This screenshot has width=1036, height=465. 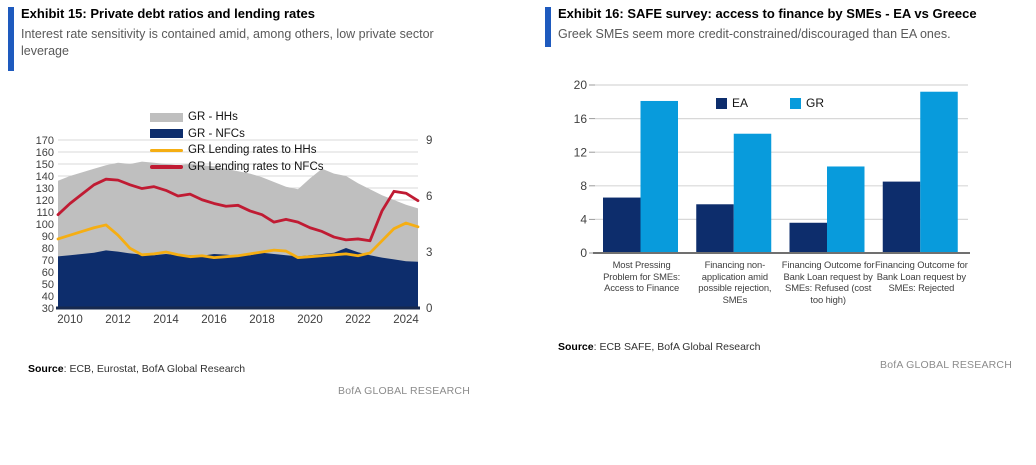 I want to click on svg-text: 2014, so click(x=166, y=320).